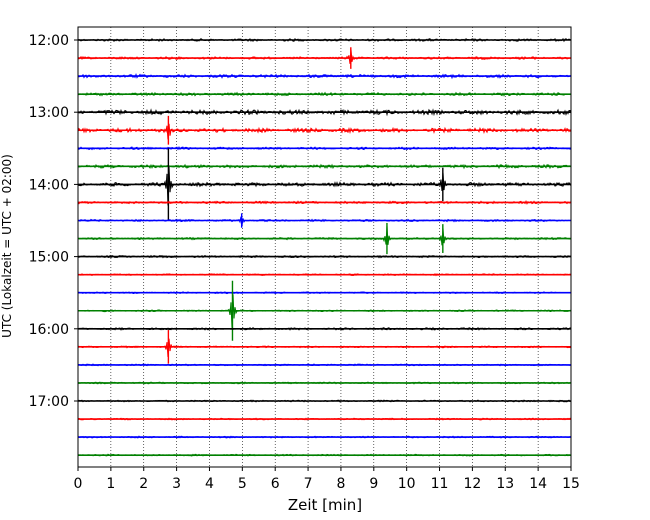 The image size is (650, 520). What do you see at coordinates (242, 484) in the screenshot?
I see `x-tick-label: 5` at bounding box center [242, 484].